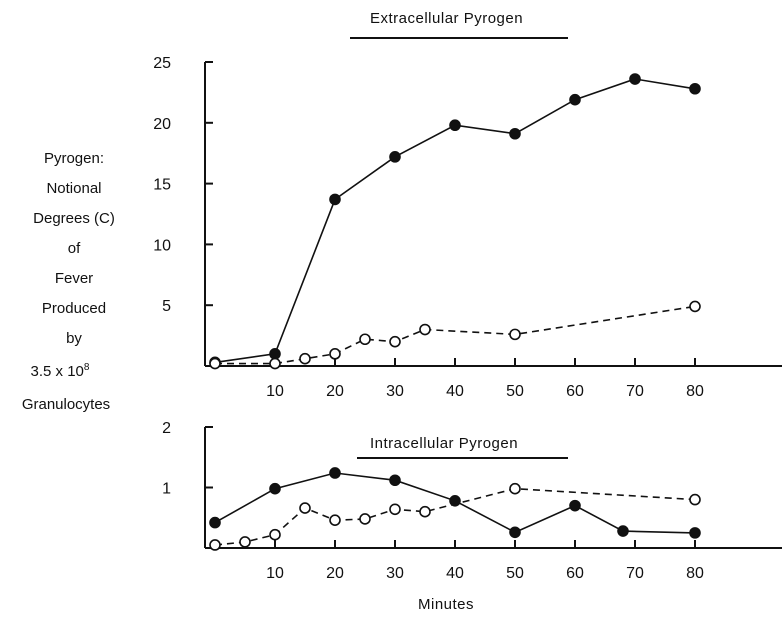 The width and height of the screenshot is (782, 625). I want to click on chart-title-extracellular: Extracellular Pyrogen, so click(447, 18).